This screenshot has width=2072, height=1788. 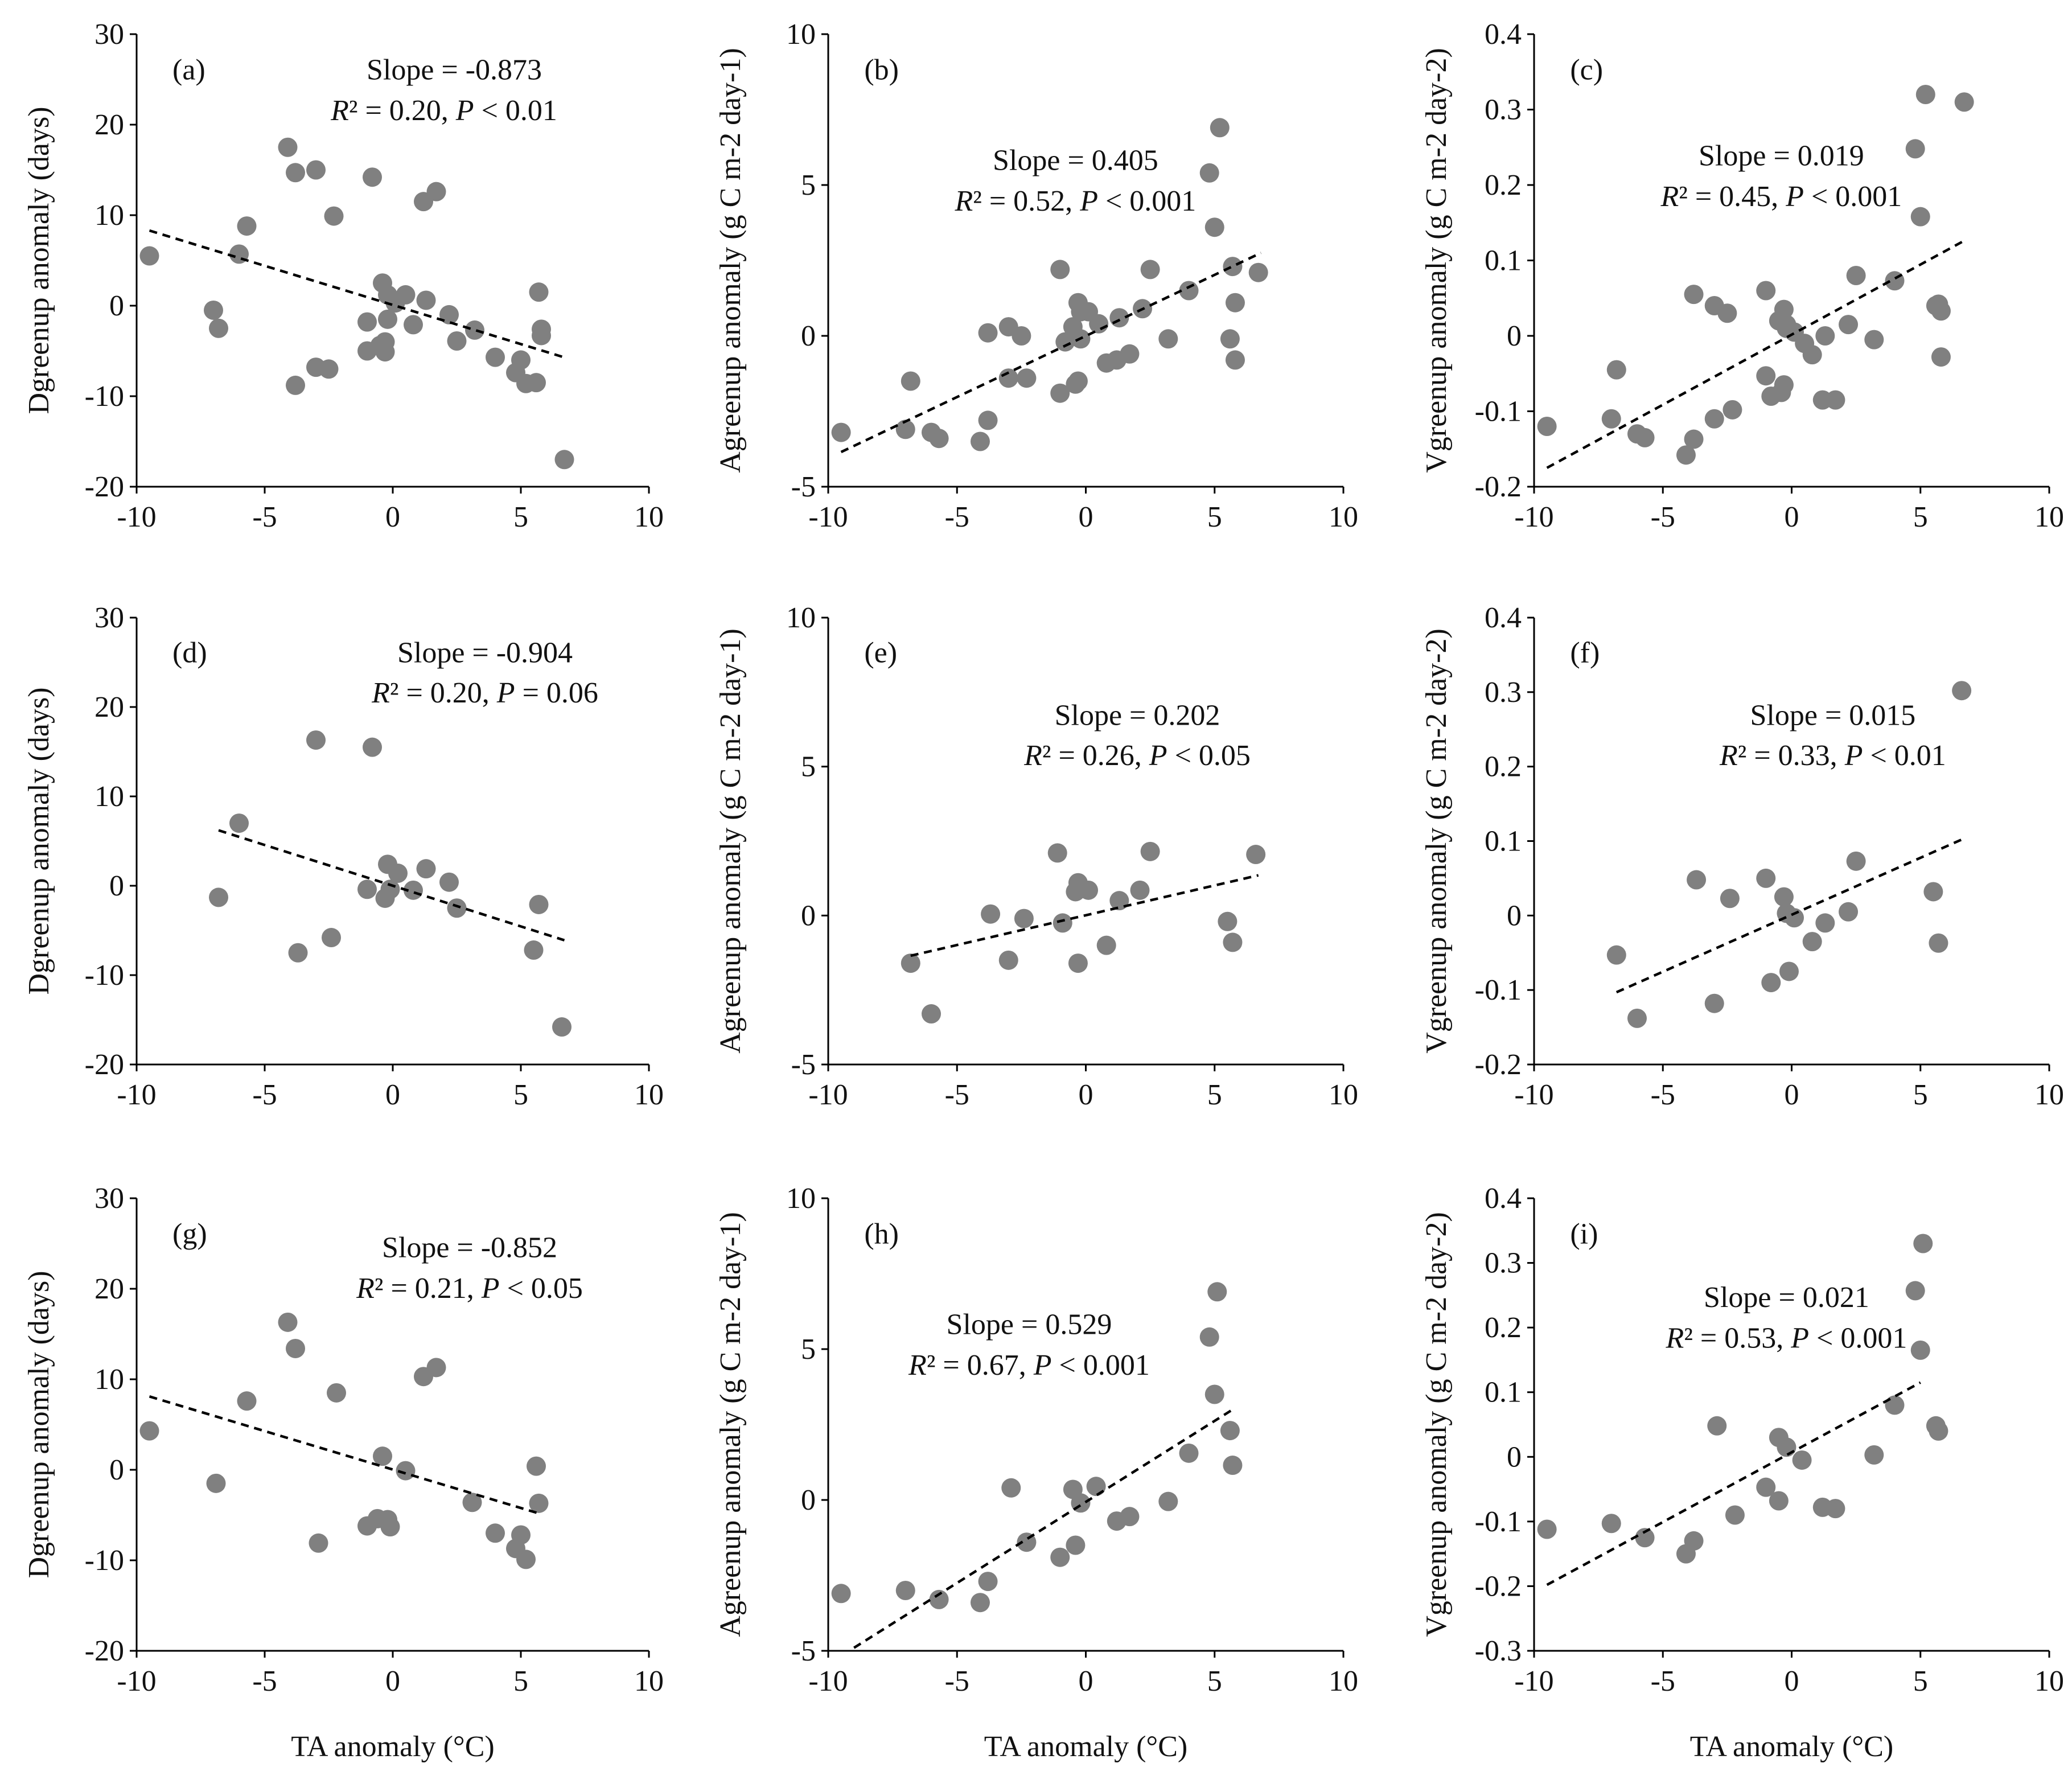 What do you see at coordinates (1503, 1263) in the screenshot?
I see `y-tick-label: 0.3` at bounding box center [1503, 1263].